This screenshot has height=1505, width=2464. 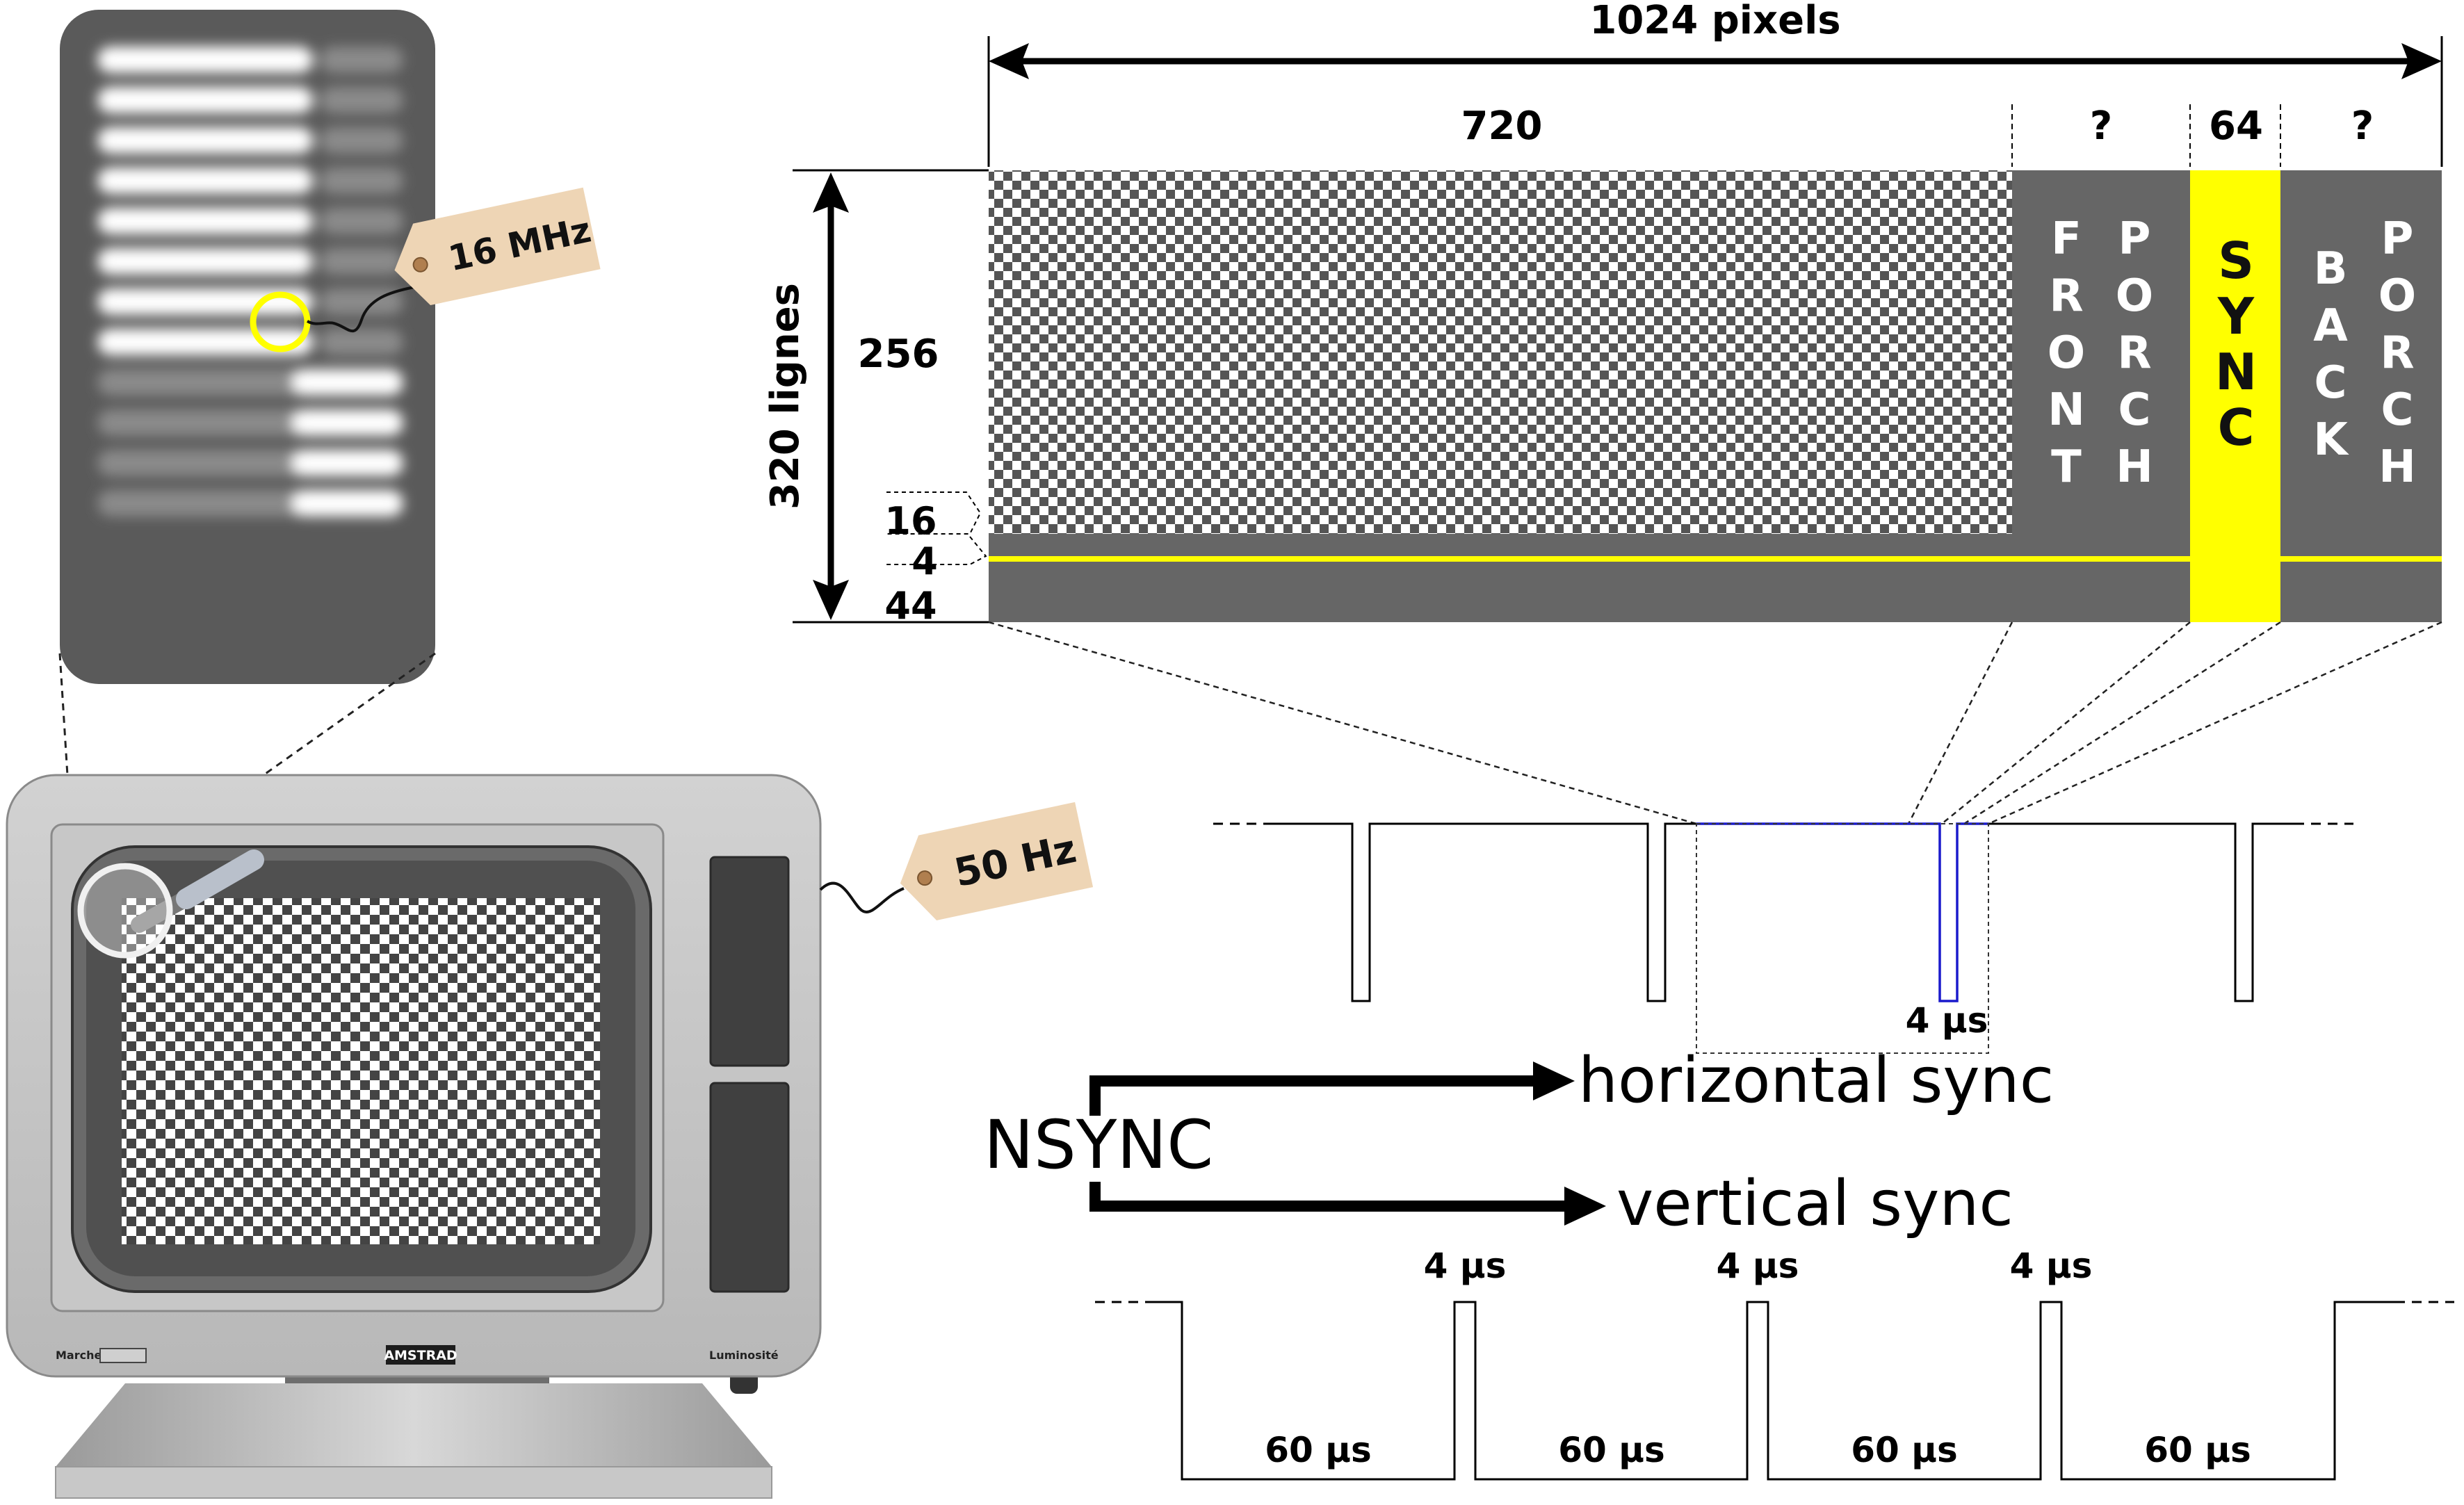 I want to click on arrow-head-vertical, so click(x=1585, y=1206).